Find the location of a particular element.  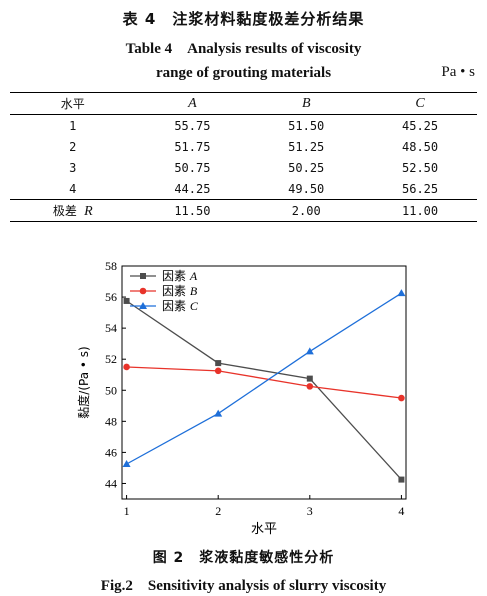

x-tick-label: 3 is located at coordinates (310, 511).